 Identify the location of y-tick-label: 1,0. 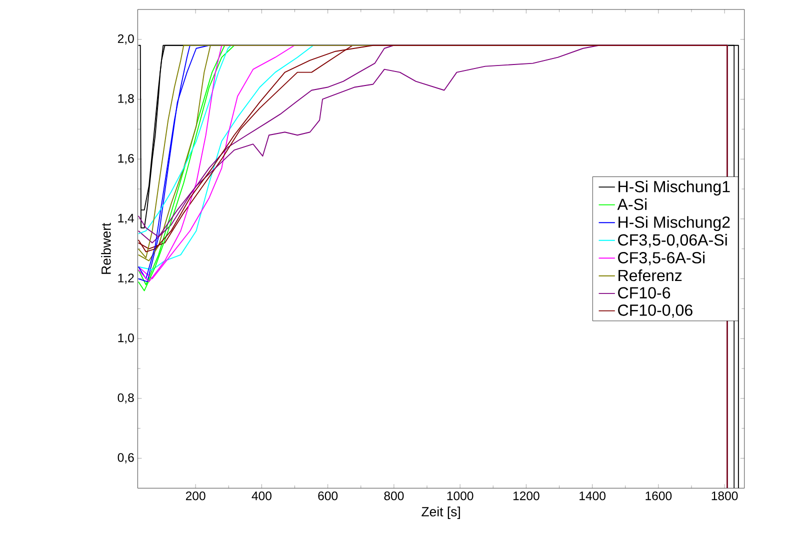
(126, 338).